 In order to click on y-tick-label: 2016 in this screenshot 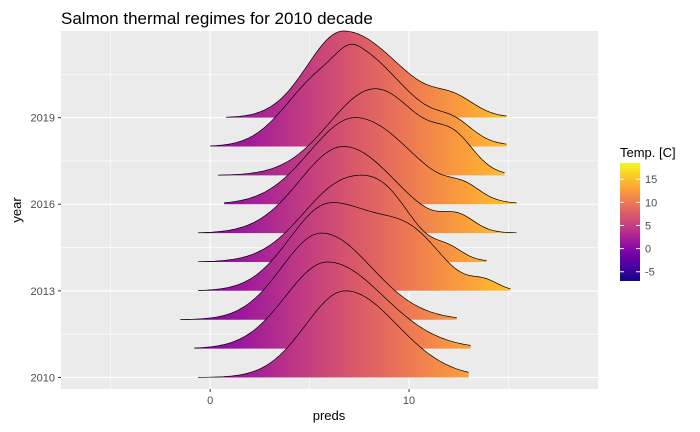, I will do `click(43, 205)`.